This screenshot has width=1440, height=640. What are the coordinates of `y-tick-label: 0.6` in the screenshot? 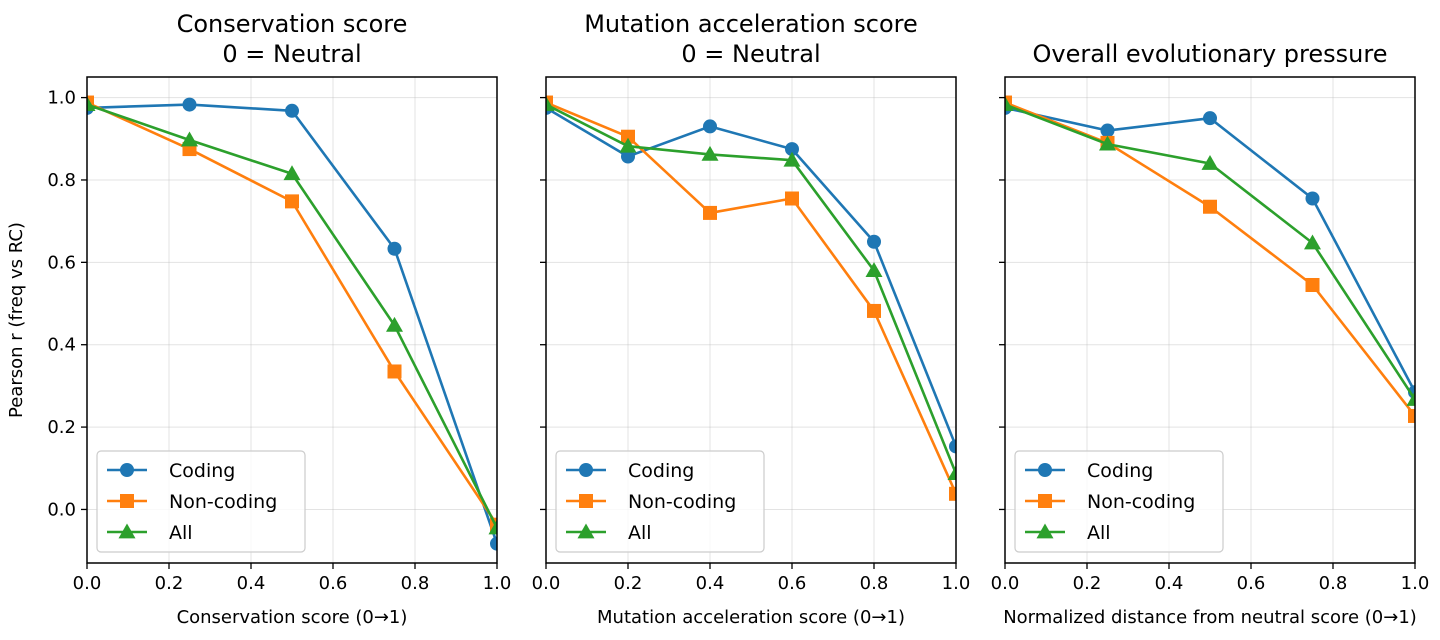 It's located at (61, 262).